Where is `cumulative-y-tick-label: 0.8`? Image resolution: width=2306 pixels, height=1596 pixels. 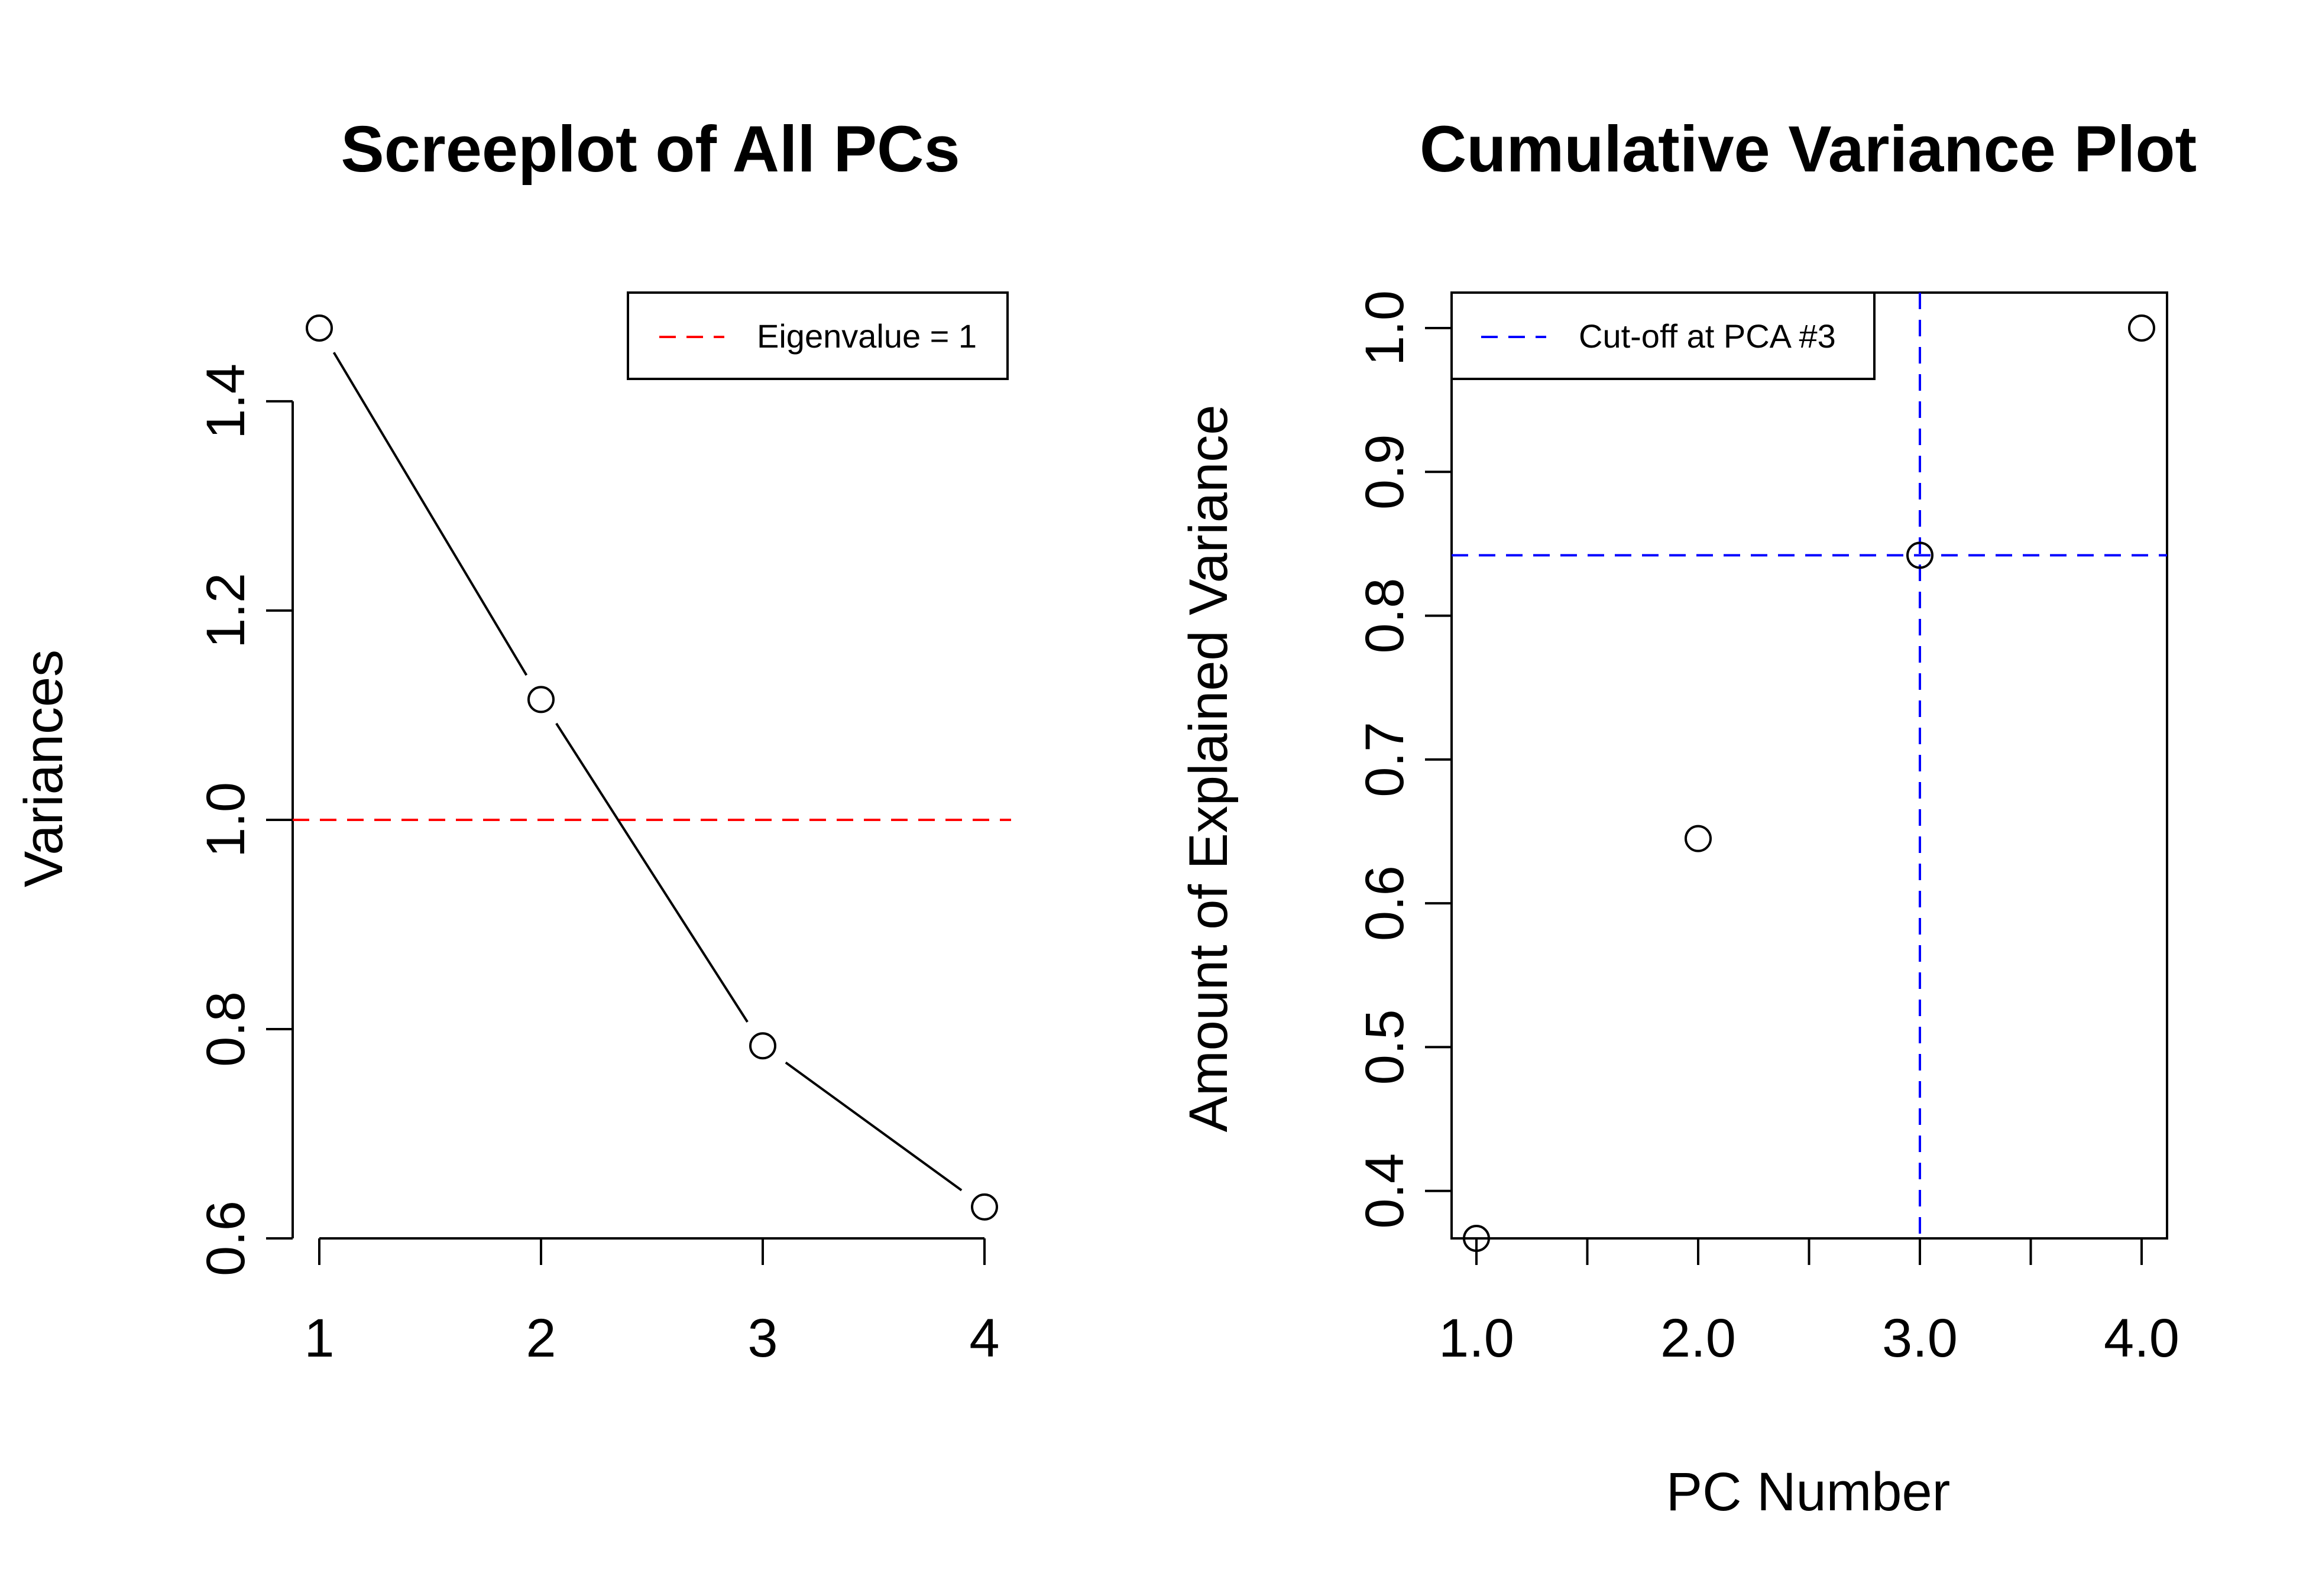
cumulative-y-tick-label: 0.8 is located at coordinates (1385, 616).